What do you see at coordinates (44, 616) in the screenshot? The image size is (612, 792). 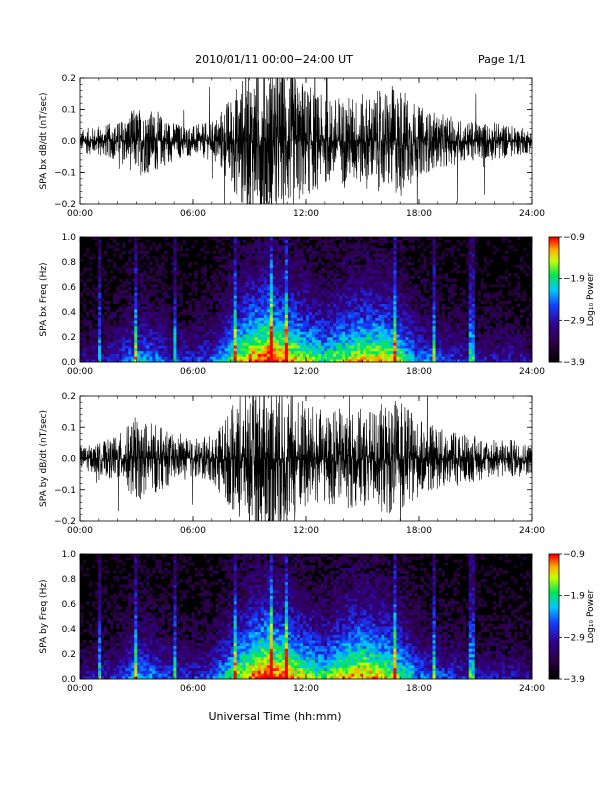 I see `y-axis-label: SPA by Freq (Hz)` at bounding box center [44, 616].